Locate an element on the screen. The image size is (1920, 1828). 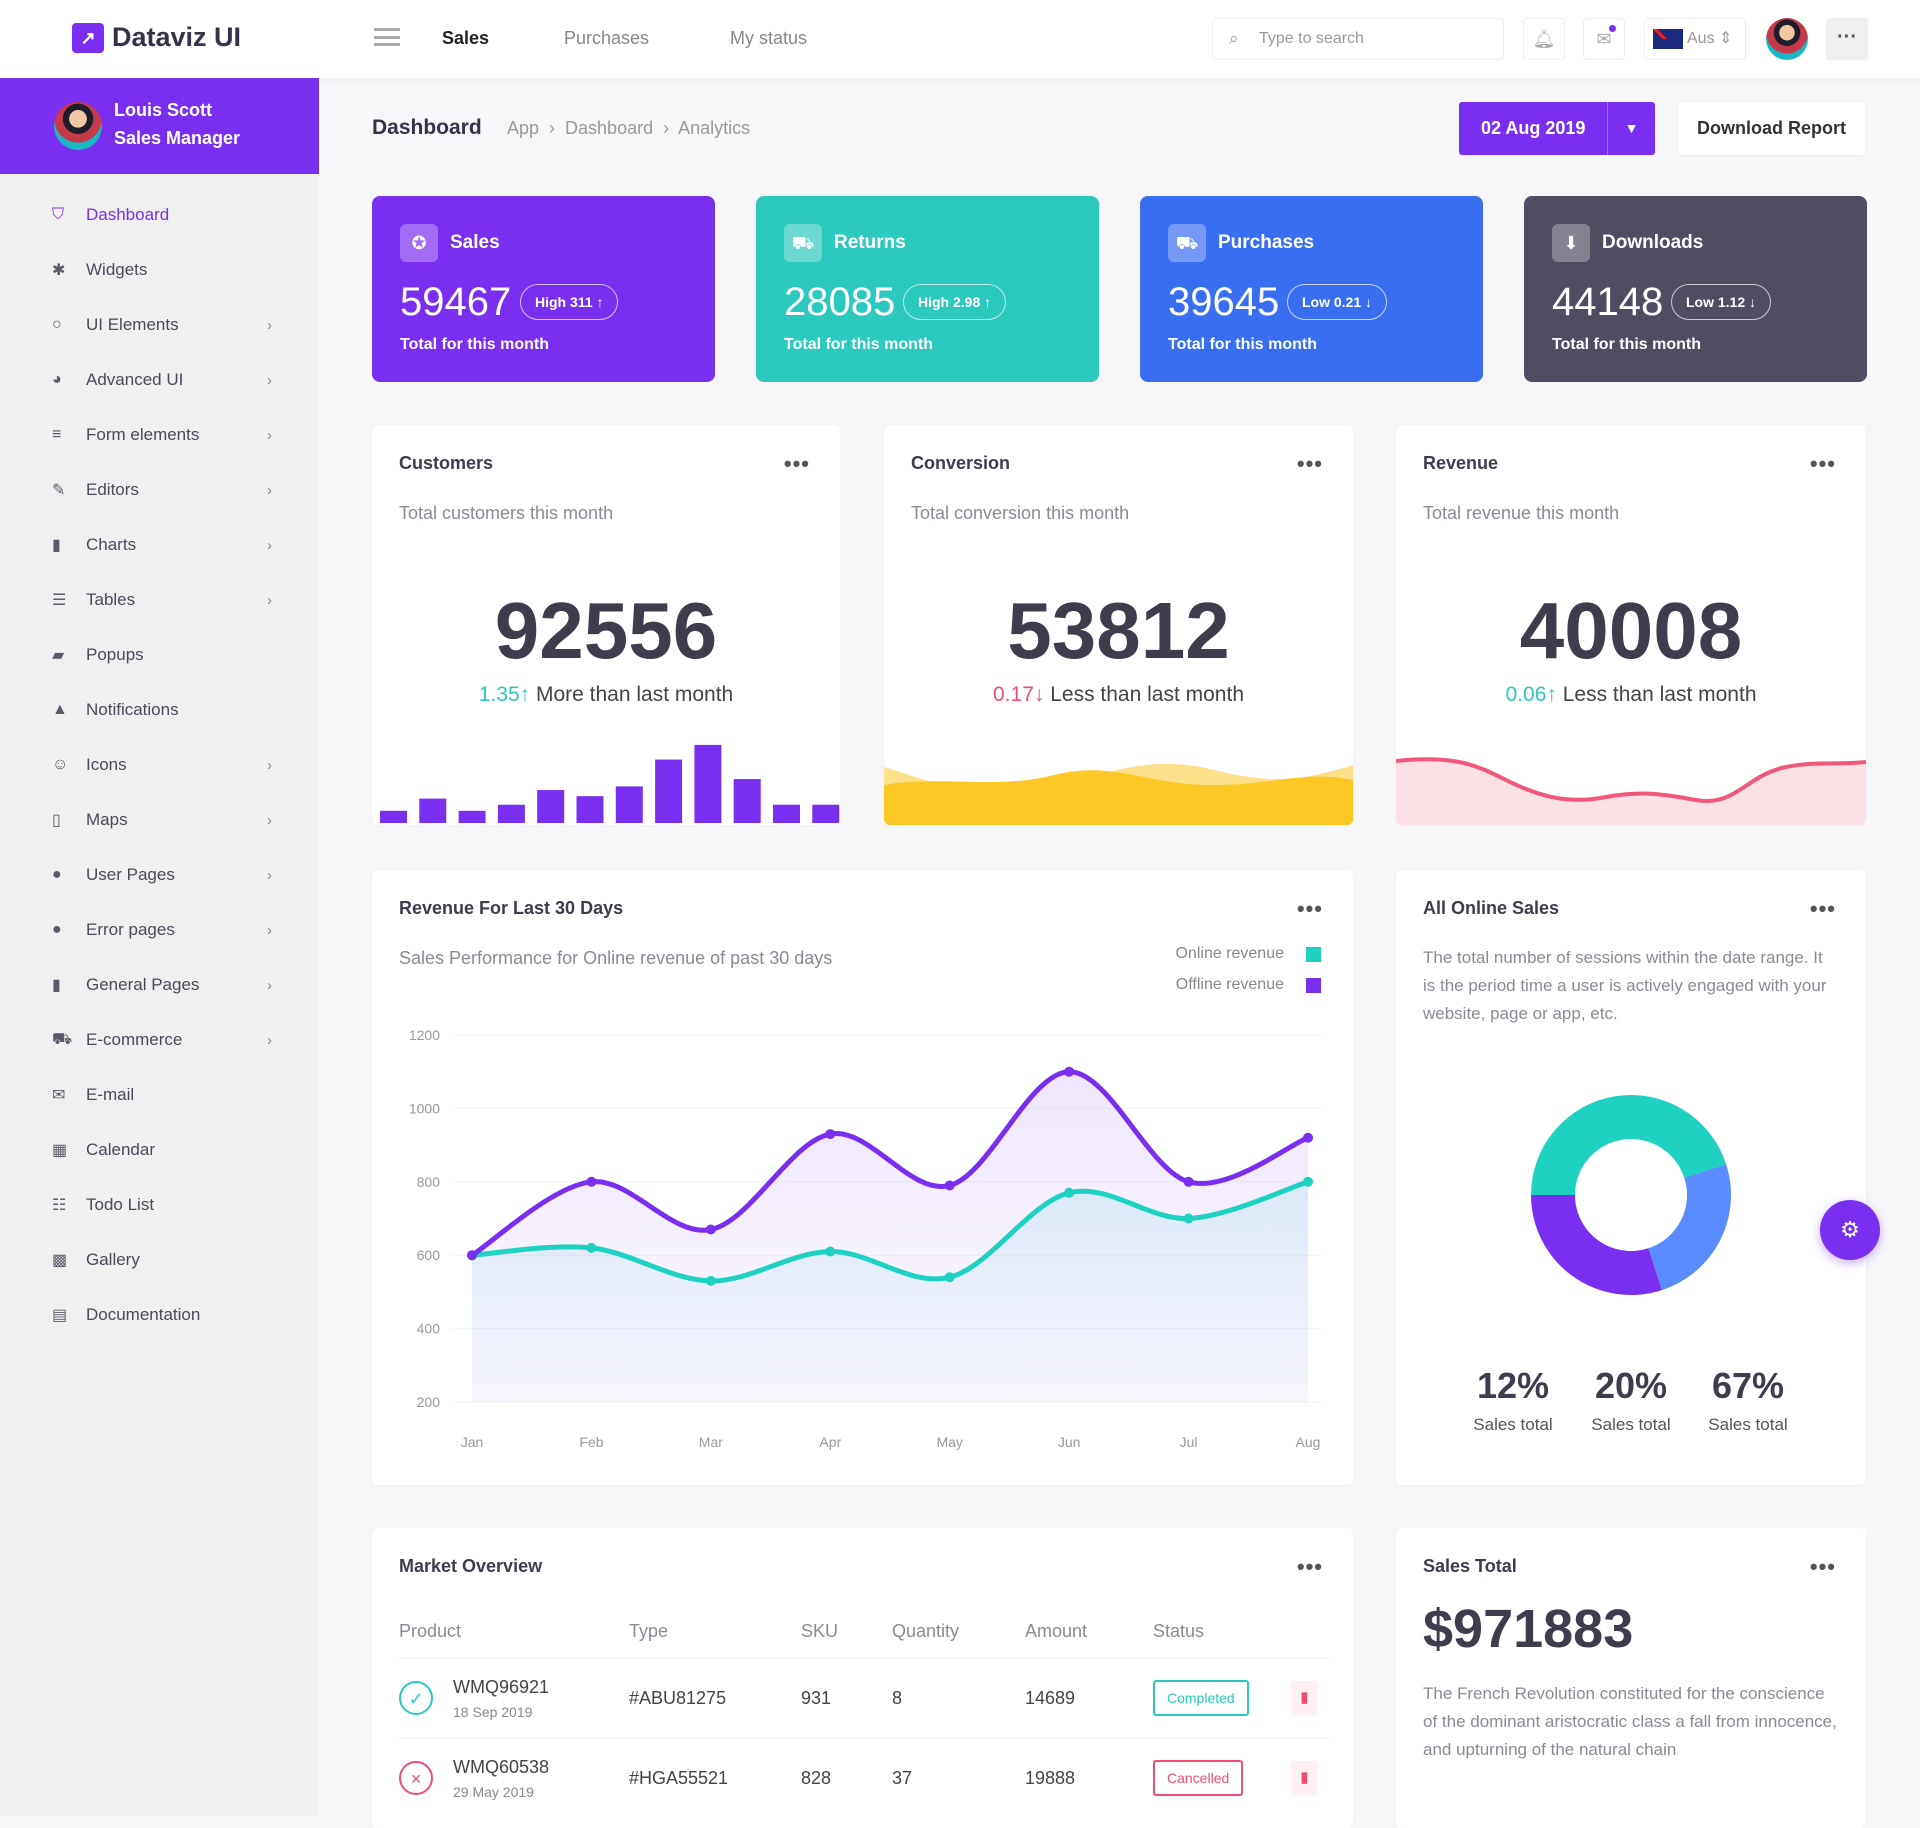
column-header: Status is located at coordinates (1179, 1631).